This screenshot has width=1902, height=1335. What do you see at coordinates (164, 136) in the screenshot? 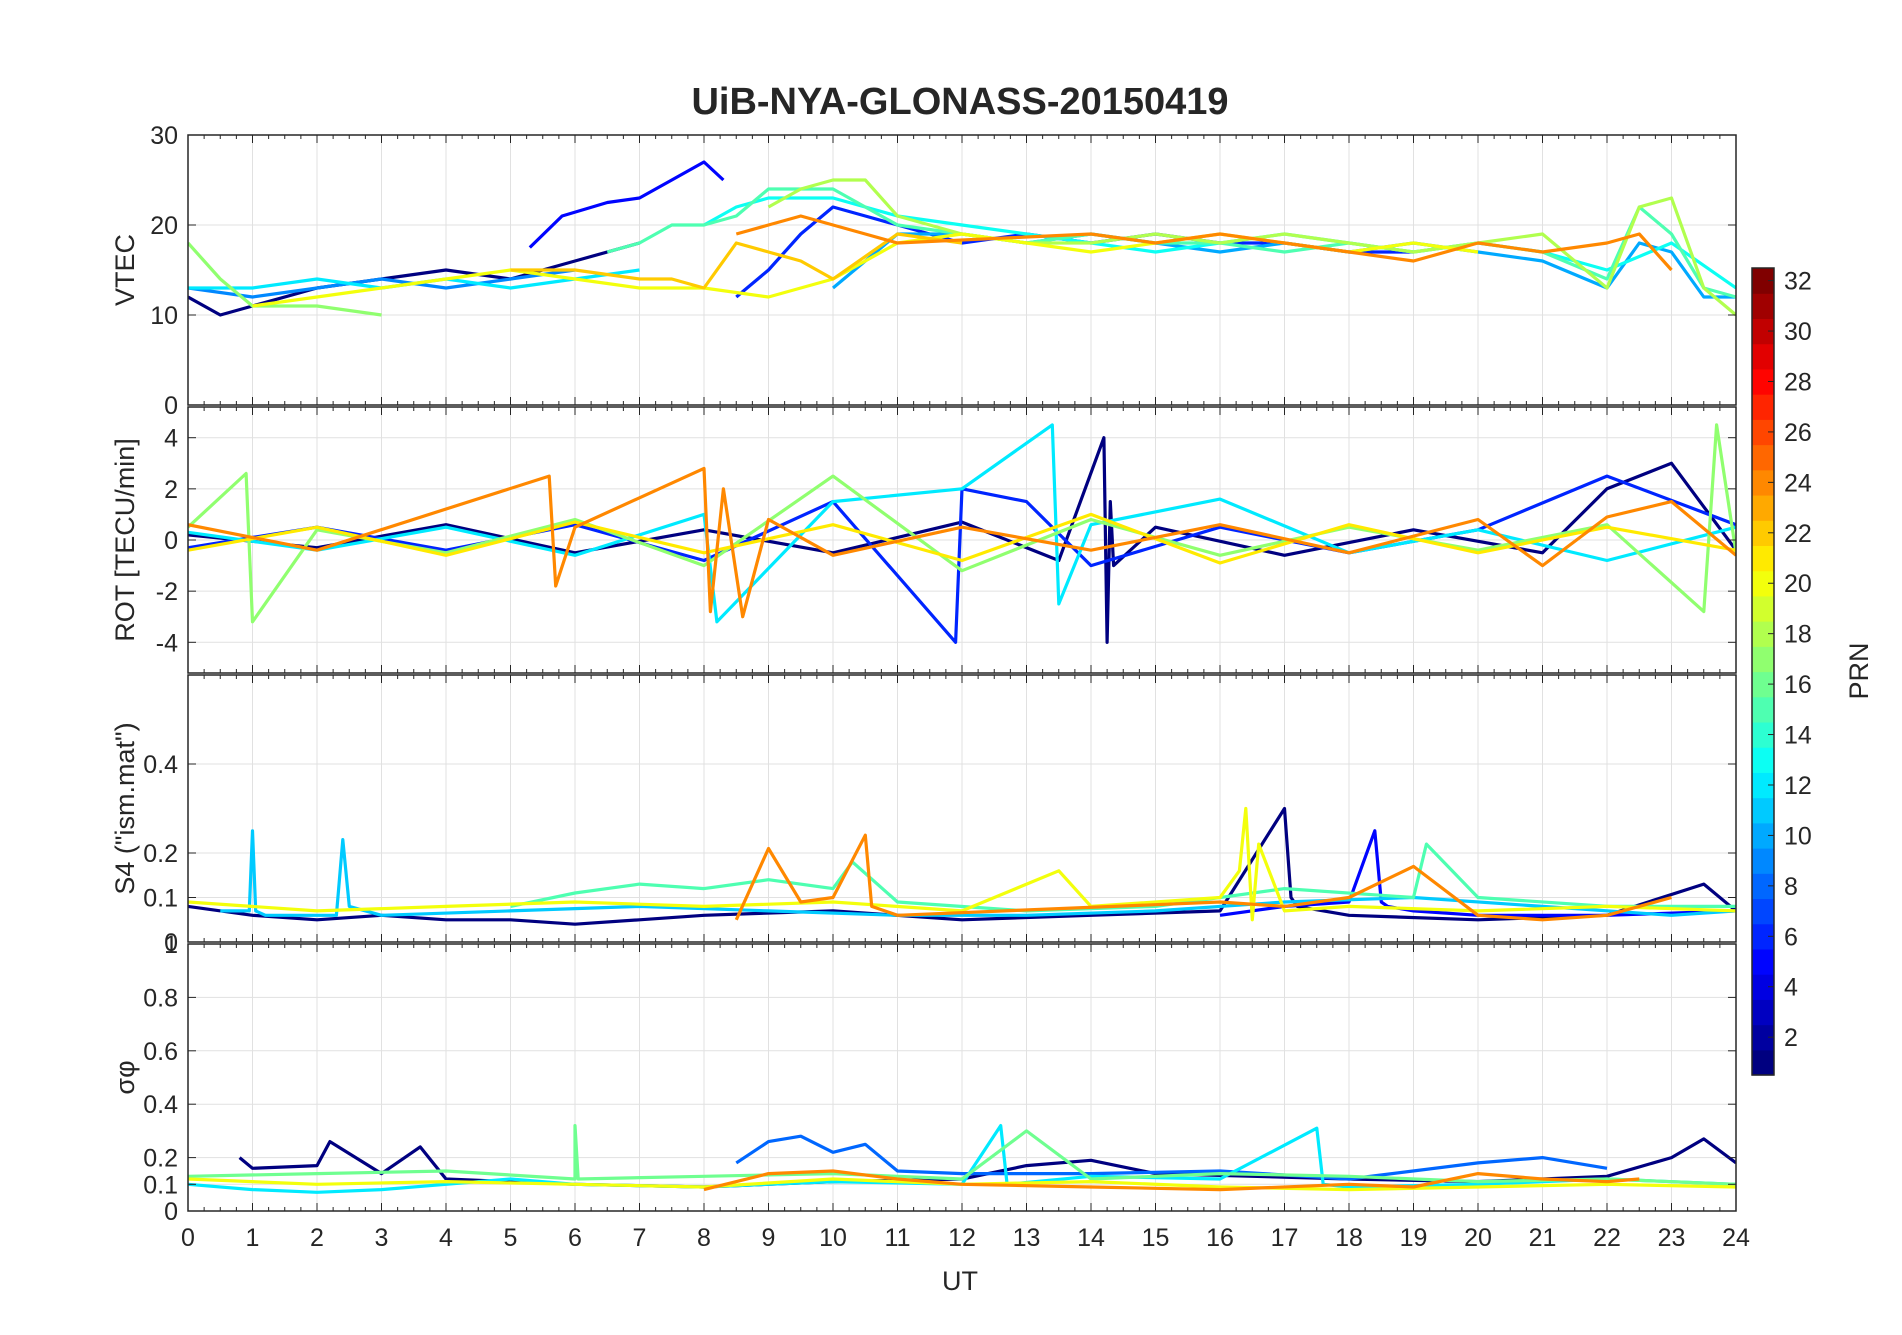
I see `y-tick-label: 30` at bounding box center [164, 136].